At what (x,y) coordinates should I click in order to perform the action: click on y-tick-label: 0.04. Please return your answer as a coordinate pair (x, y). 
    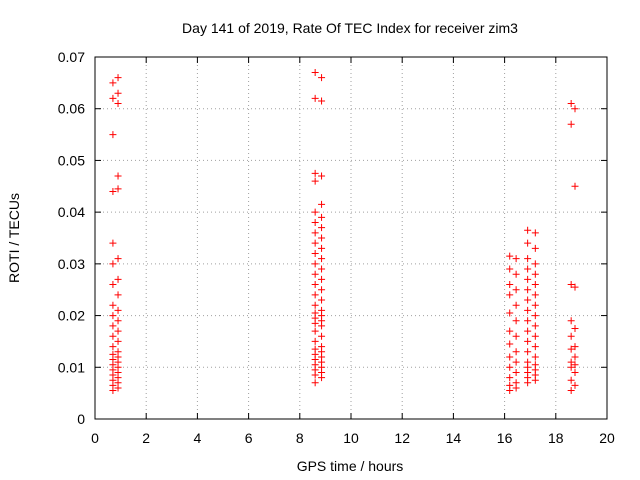
    Looking at the image, I should click on (71, 212).